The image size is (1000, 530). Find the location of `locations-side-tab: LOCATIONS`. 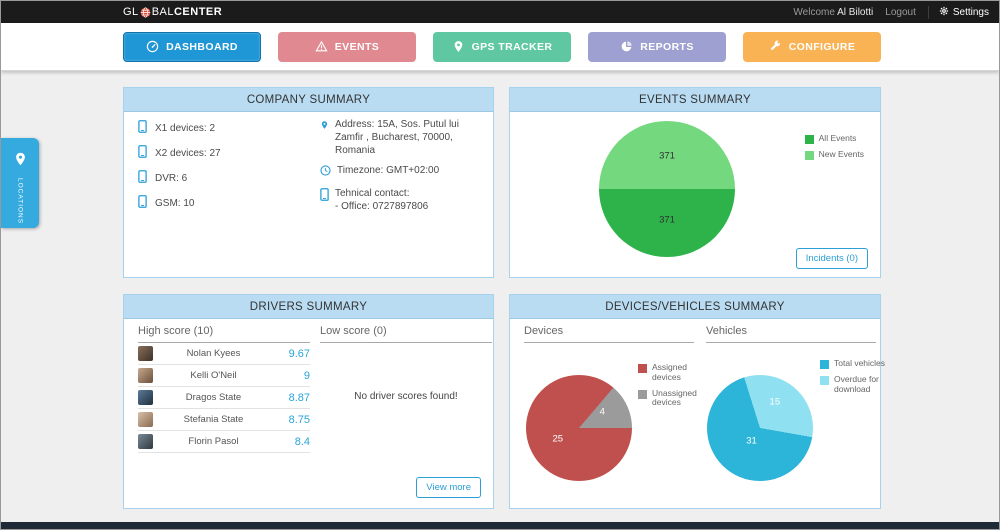

locations-side-tab: LOCATIONS is located at coordinates (20, 183).